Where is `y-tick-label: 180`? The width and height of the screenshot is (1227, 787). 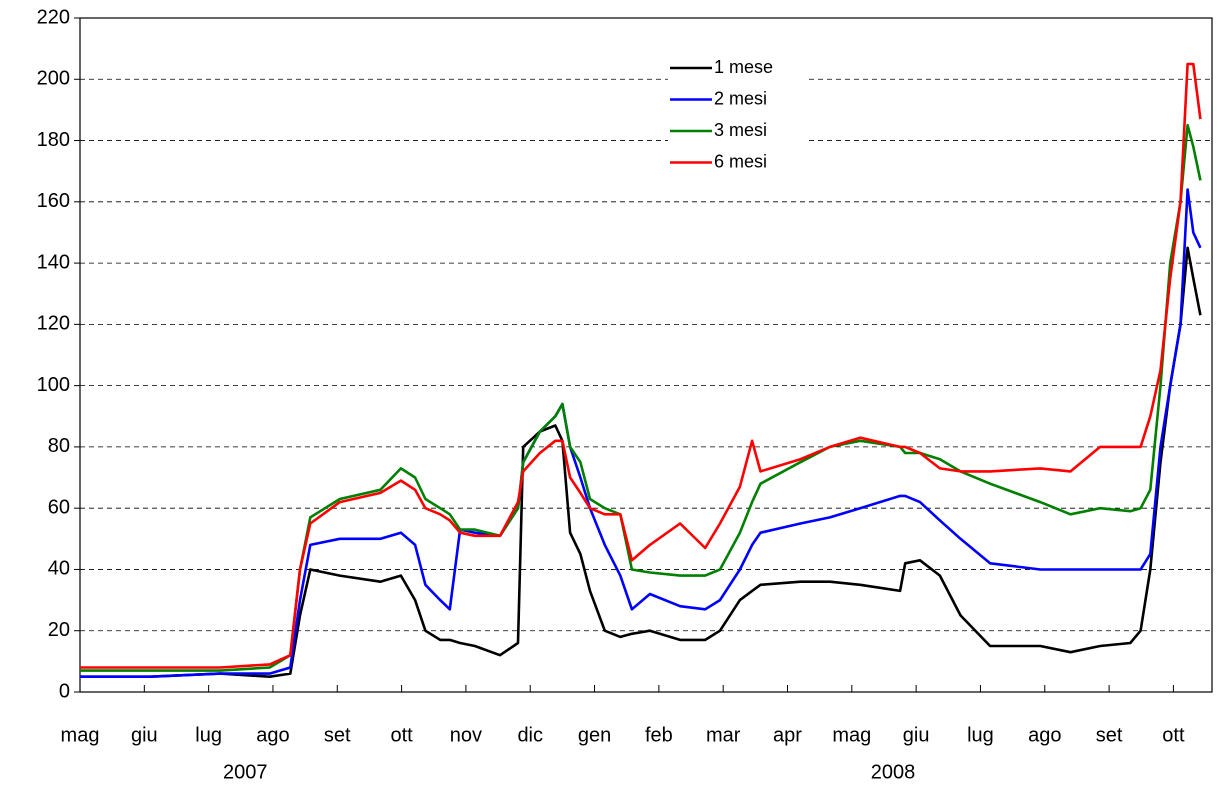
y-tick-label: 180 is located at coordinates (53, 140).